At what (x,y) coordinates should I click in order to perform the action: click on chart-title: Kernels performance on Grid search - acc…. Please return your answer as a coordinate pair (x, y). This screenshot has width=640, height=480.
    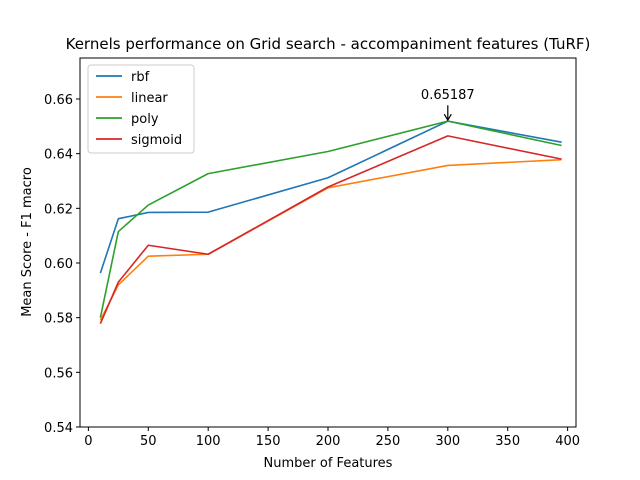
    Looking at the image, I should click on (328, 44).